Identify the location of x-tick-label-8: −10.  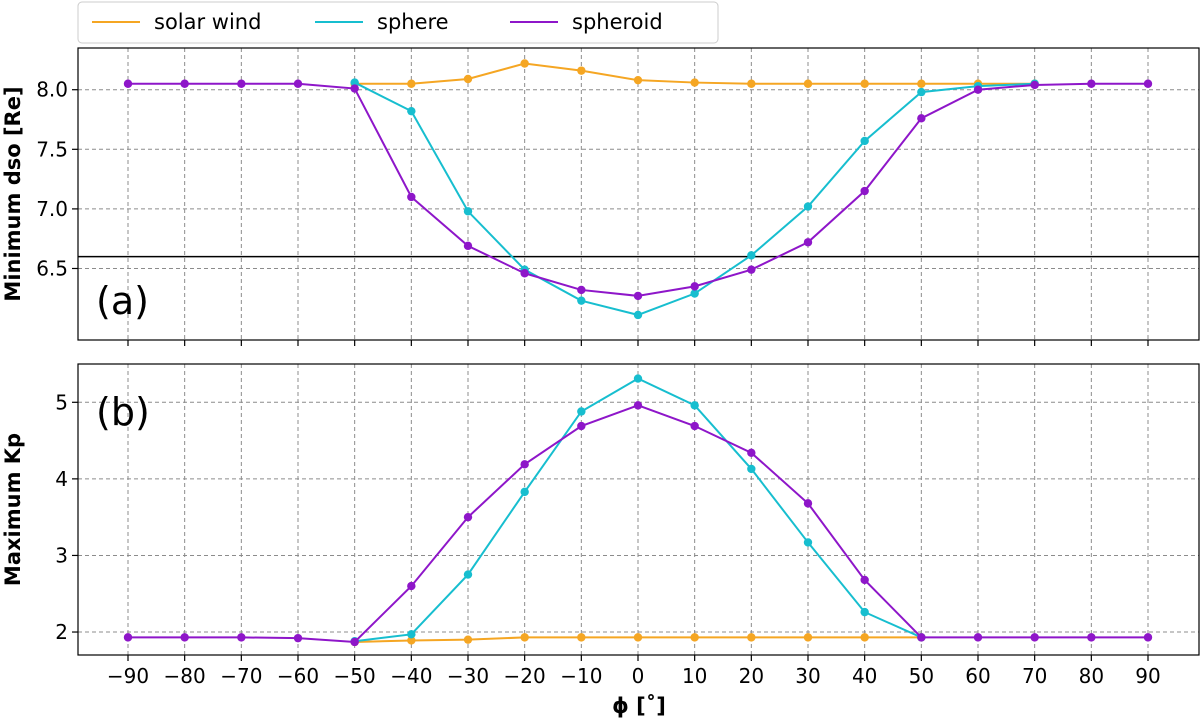
(581, 676).